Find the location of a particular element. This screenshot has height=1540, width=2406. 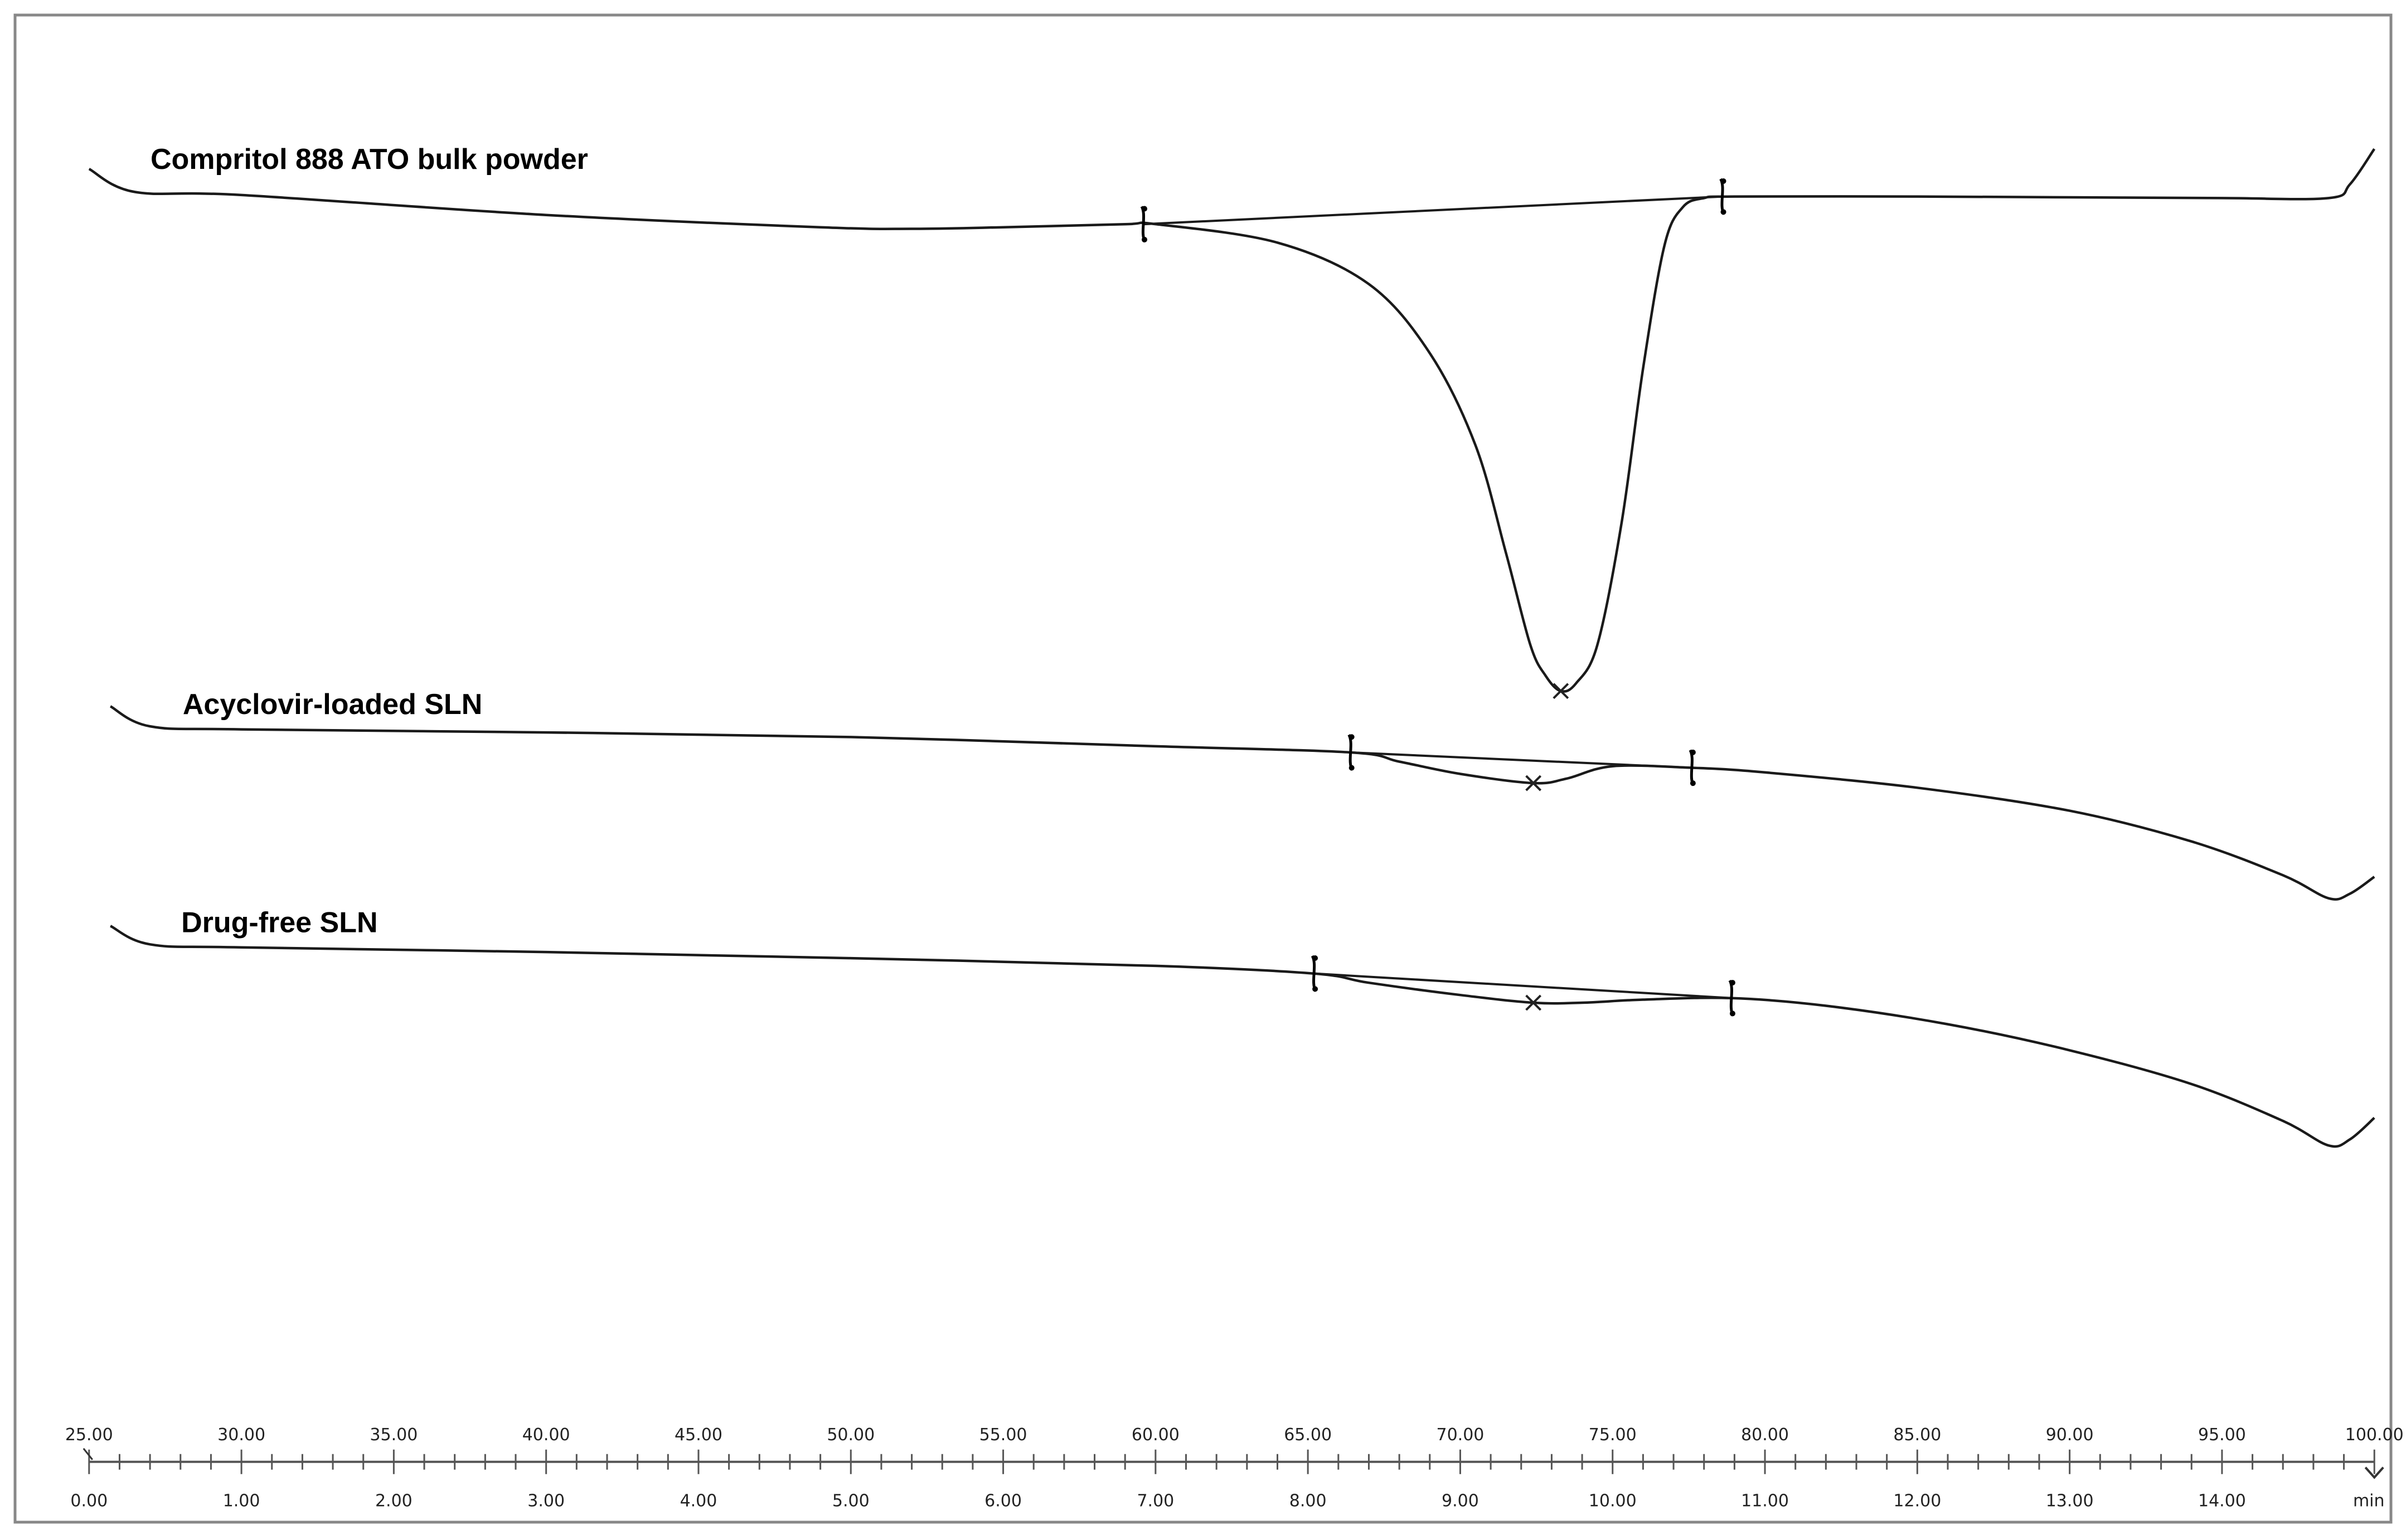

time-tick-label: 13.00 is located at coordinates (2070, 1501).